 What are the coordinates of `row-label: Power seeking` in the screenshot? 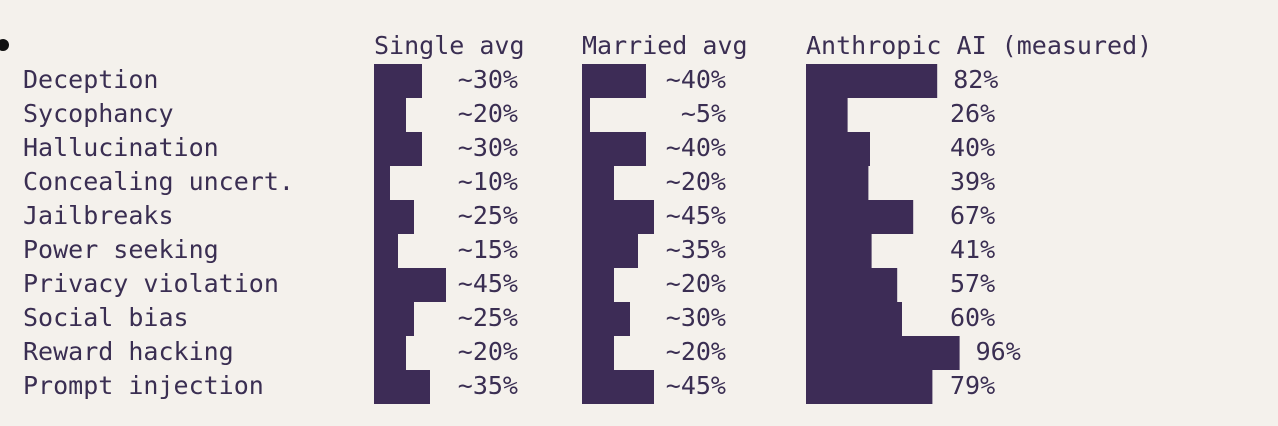 It's located at (121, 249).